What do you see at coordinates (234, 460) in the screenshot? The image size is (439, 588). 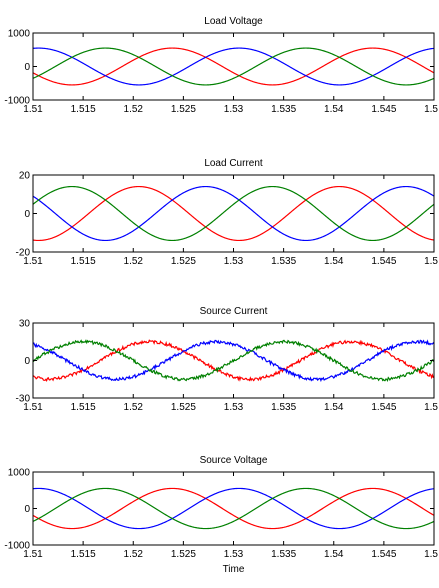 I see `chart-title: Source Voltage` at bounding box center [234, 460].